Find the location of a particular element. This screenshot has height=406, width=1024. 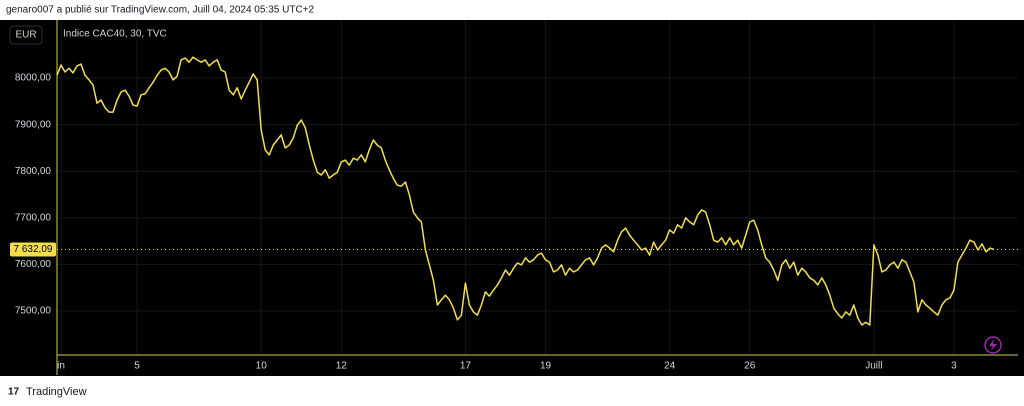

currency-box is located at coordinates (26, 35).